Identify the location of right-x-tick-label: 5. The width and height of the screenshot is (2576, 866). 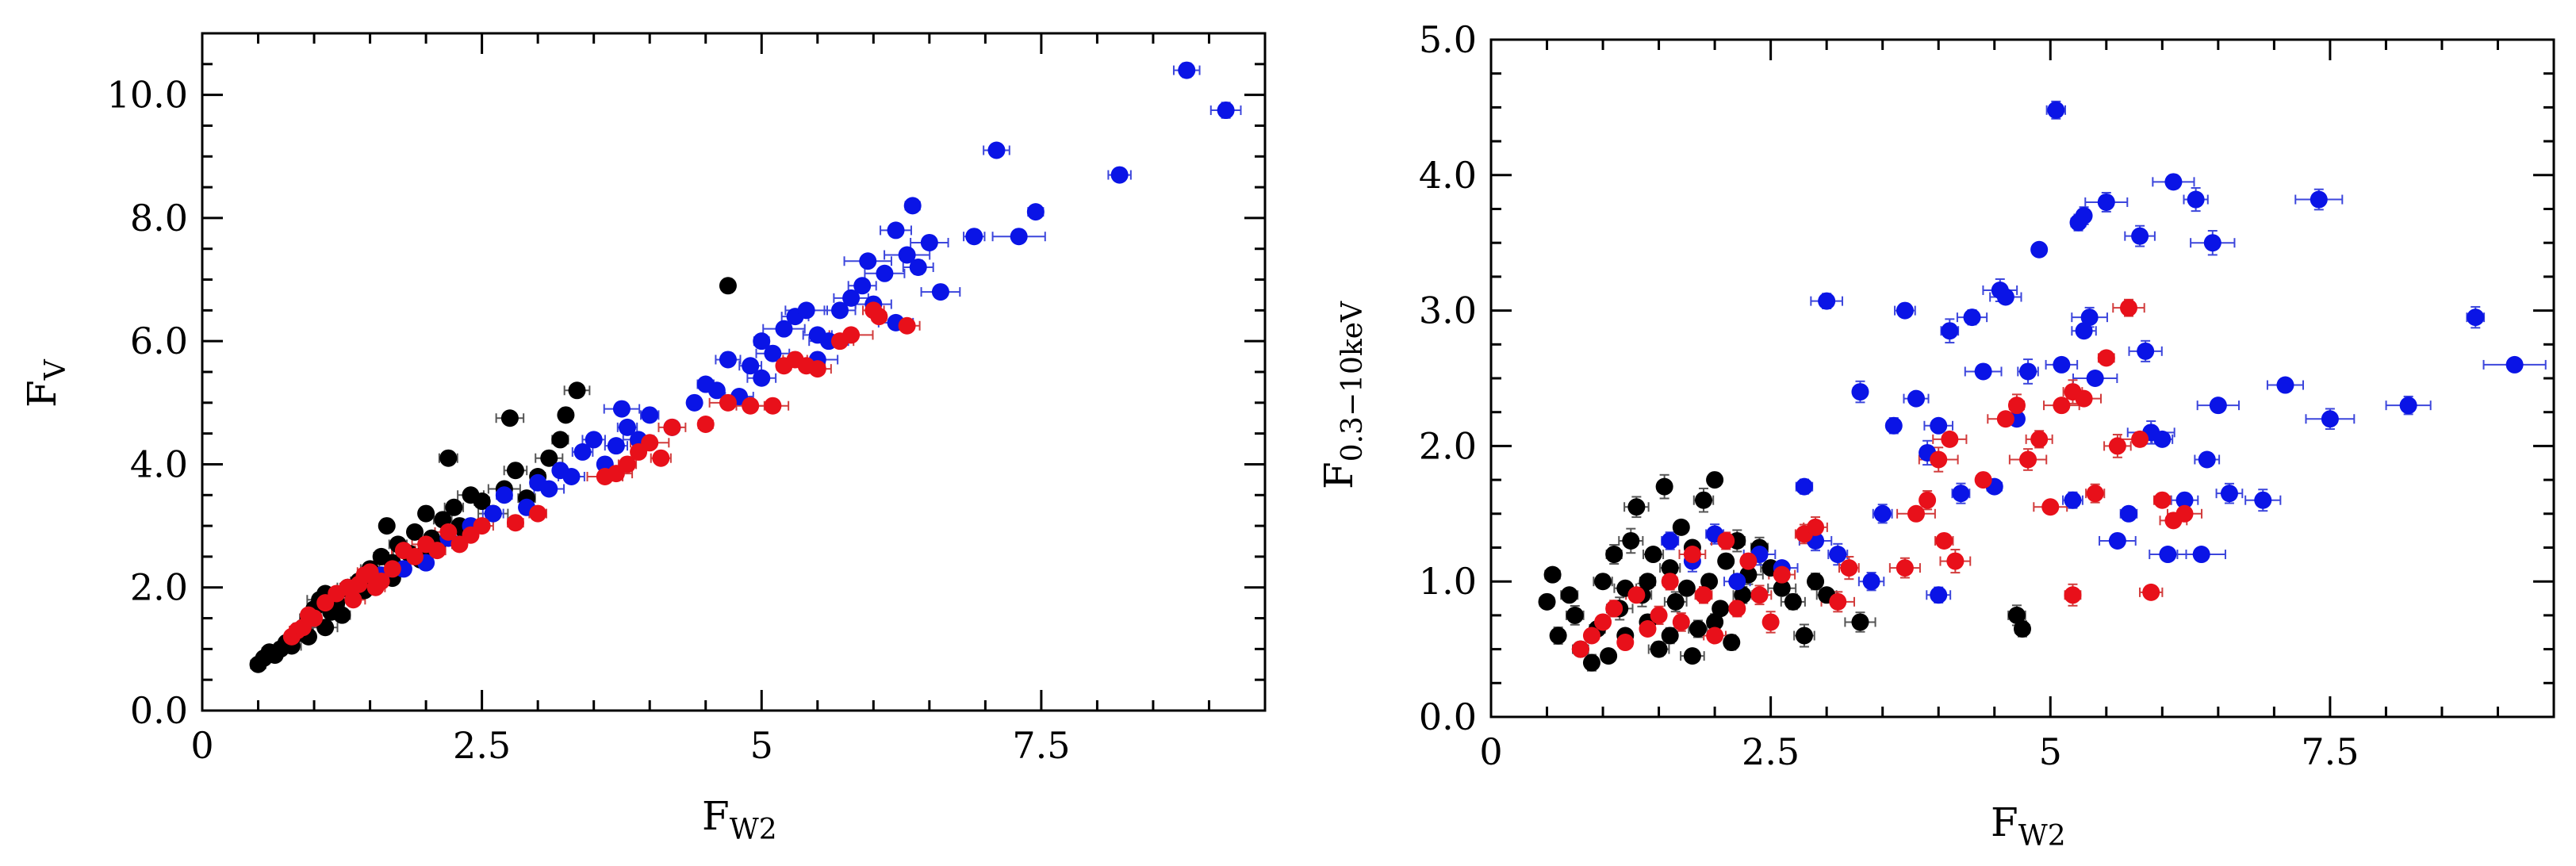
(2050, 751).